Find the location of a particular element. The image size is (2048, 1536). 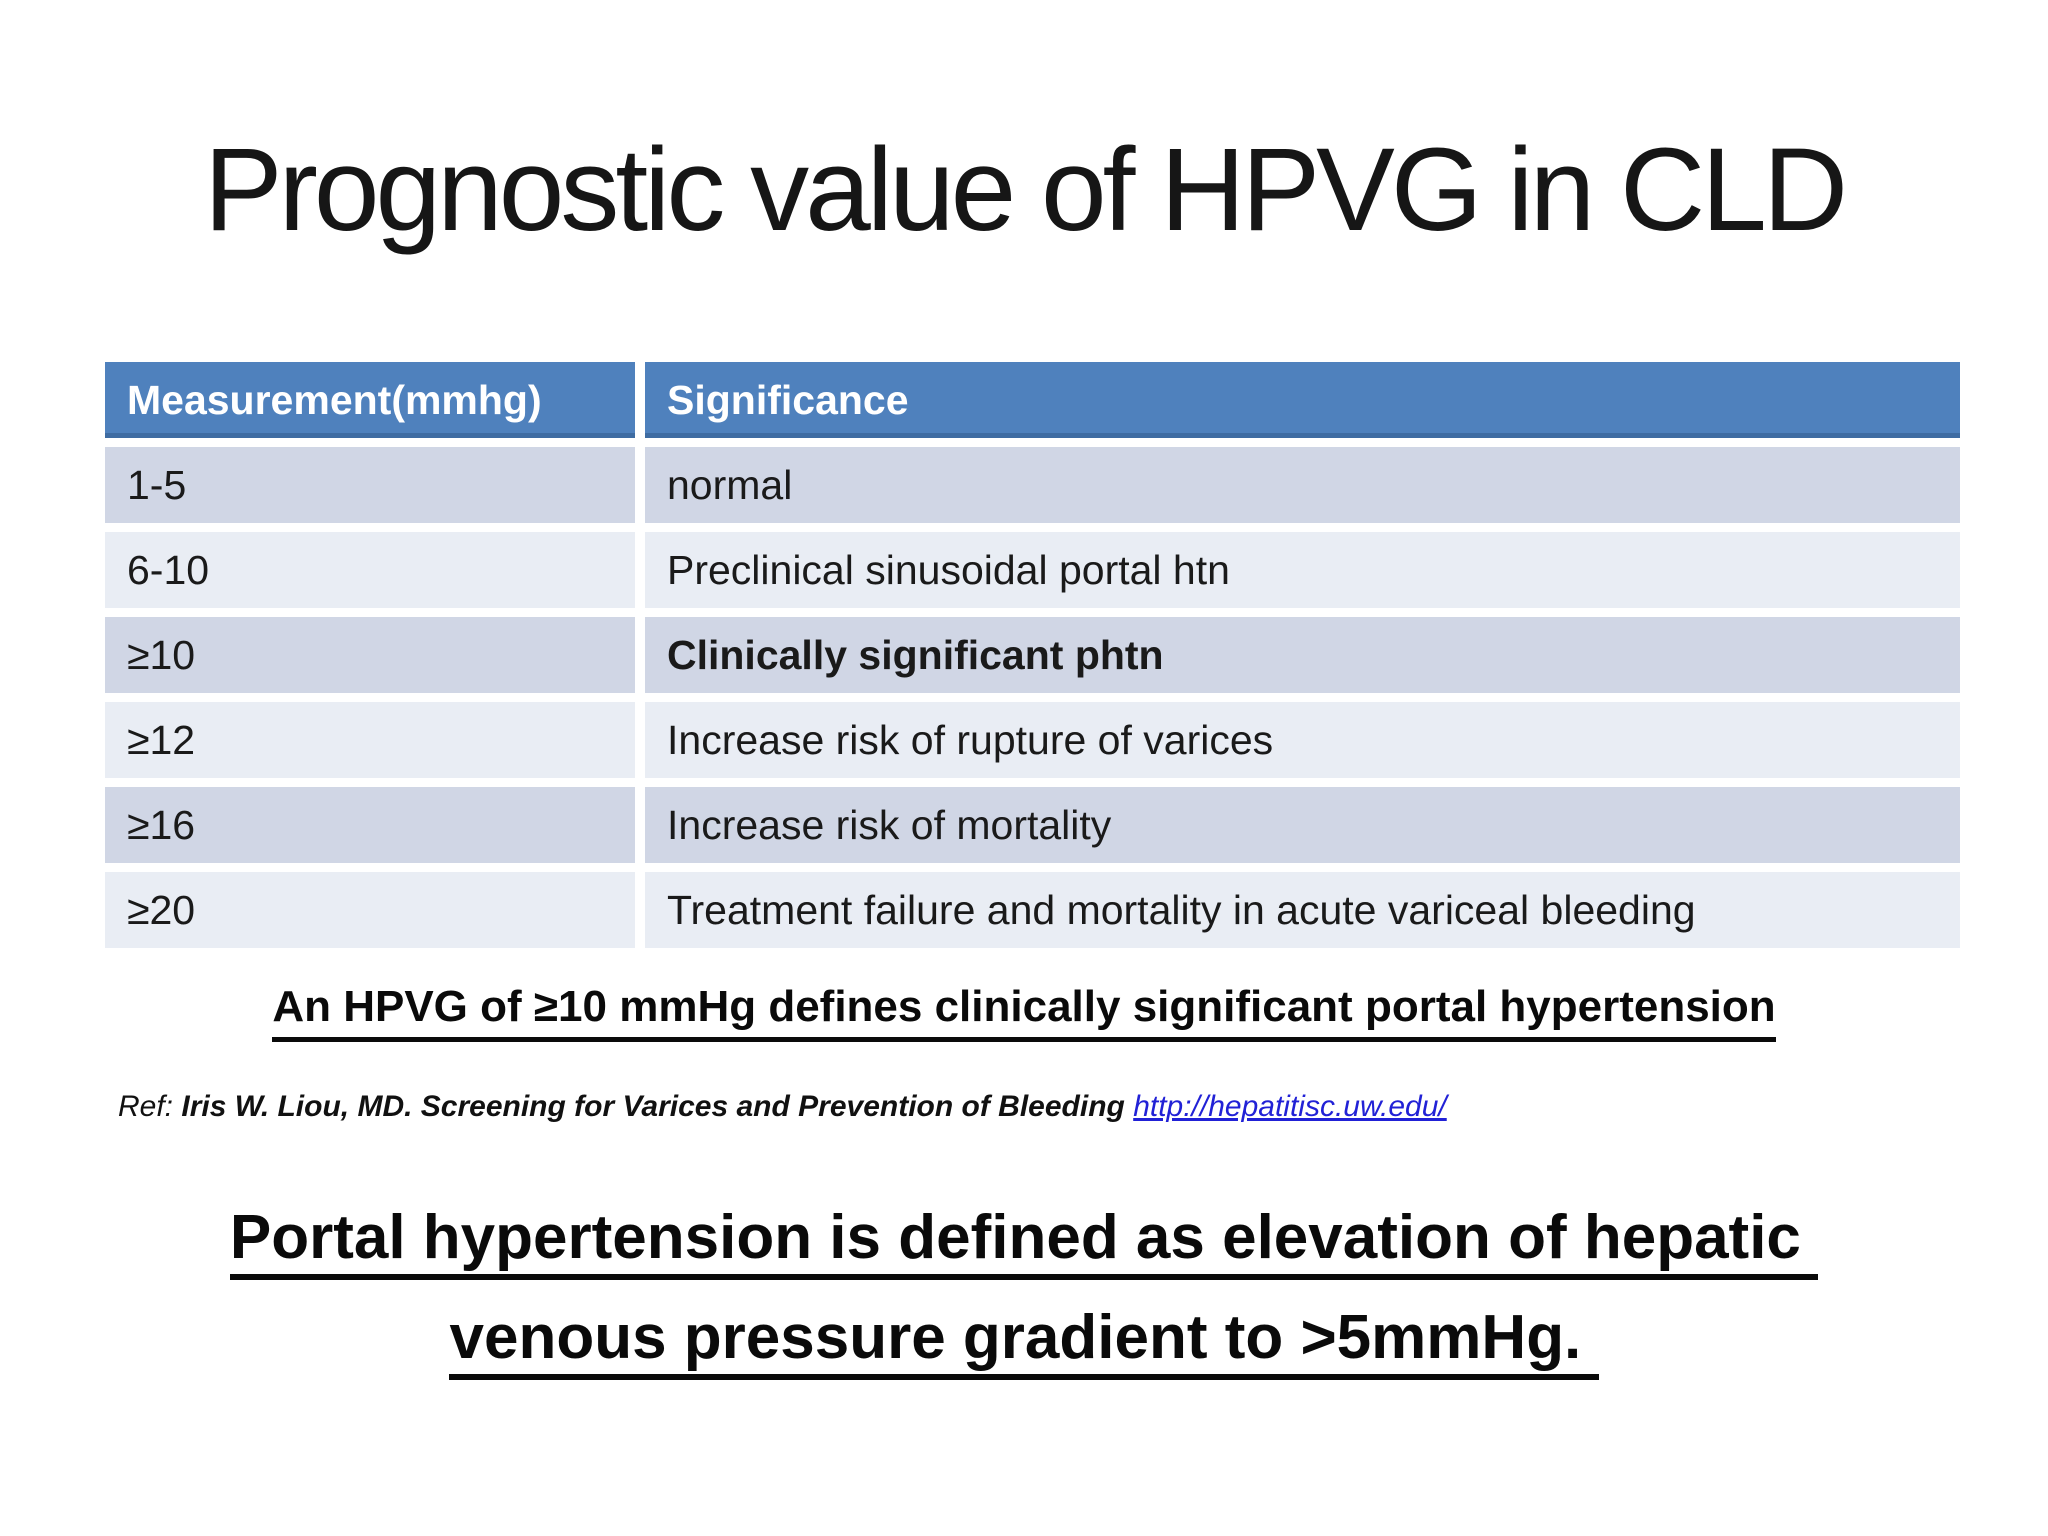

definition-line-2: venous pressure gradient to >5mmHg. is located at coordinates (1024, 1353).